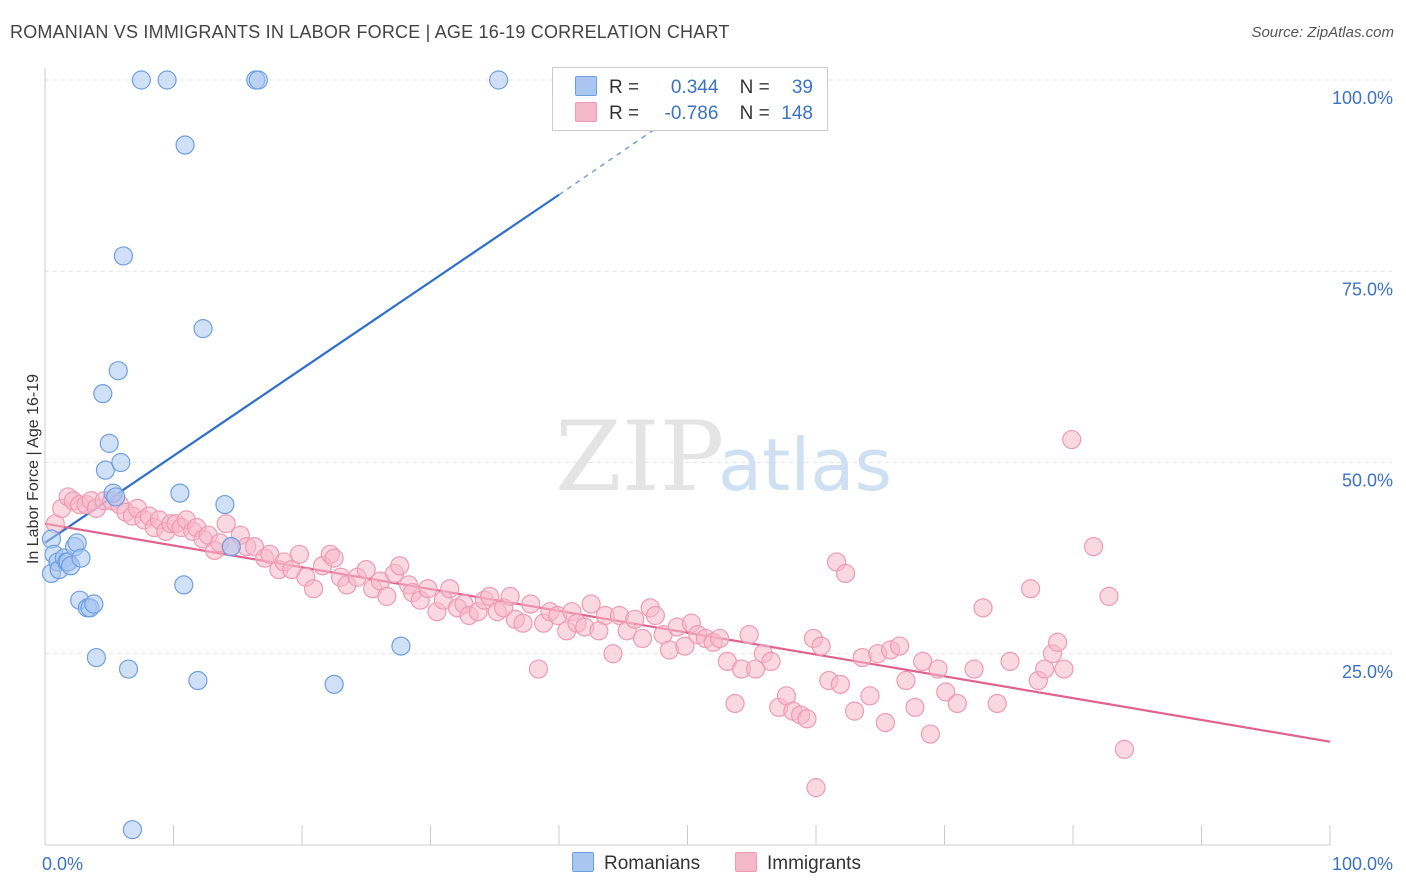 Image resolution: width=1406 pixels, height=892 pixels. I want to click on legend-item-immigrants: Immigrants, so click(798, 863).